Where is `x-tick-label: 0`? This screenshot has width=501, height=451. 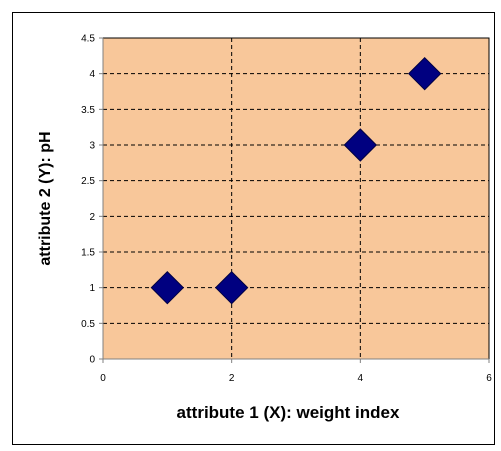
x-tick-label: 0 is located at coordinates (103, 378).